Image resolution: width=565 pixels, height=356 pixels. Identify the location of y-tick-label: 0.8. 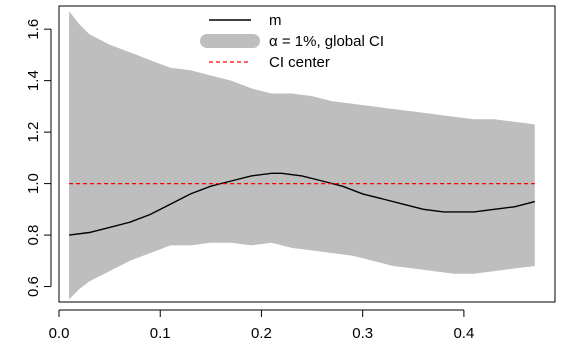
(33, 235).